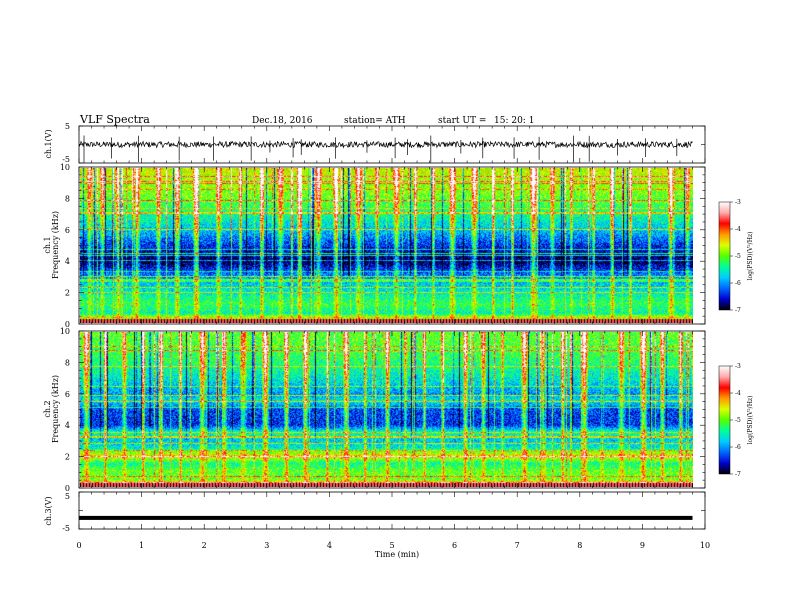  What do you see at coordinates (66, 528) in the screenshot?
I see `ch3-ytick-bottom: -5` at bounding box center [66, 528].